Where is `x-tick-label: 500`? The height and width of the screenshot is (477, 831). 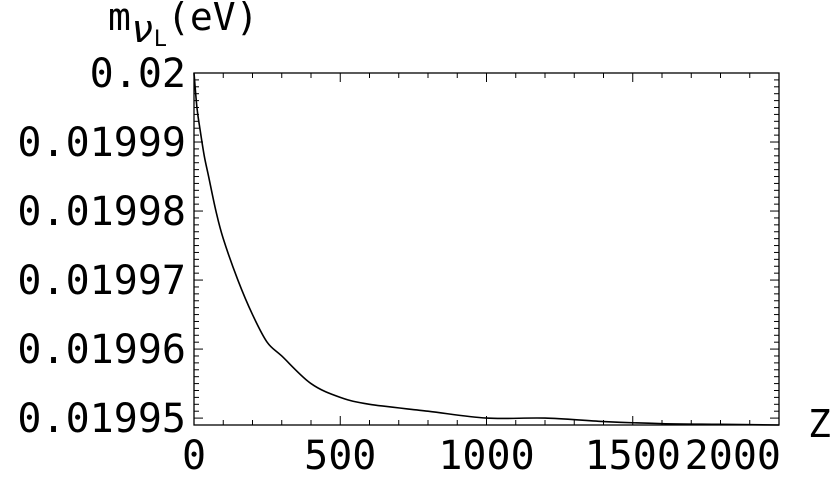 x-tick-label: 500 is located at coordinates (340, 455).